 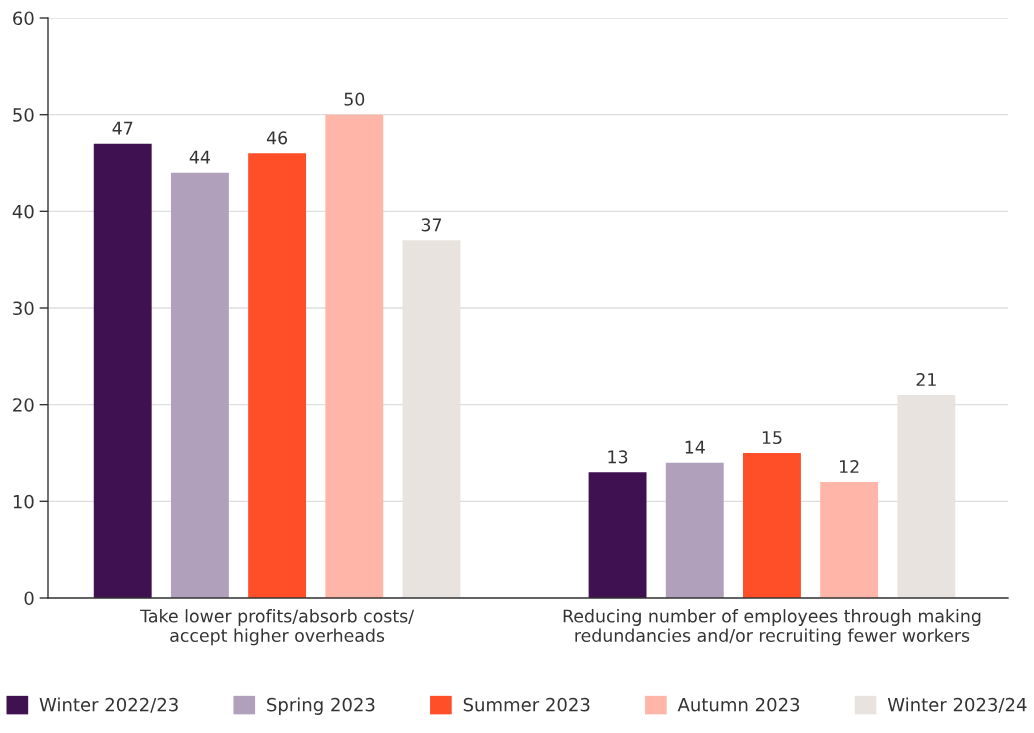 I want to click on y-tick-label: 40, so click(x=23, y=211).